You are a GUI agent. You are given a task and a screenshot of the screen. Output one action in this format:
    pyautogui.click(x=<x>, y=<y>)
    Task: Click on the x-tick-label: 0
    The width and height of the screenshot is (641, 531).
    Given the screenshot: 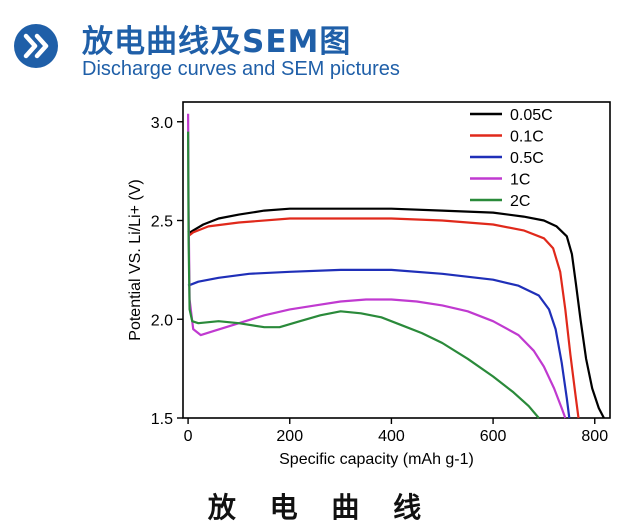 What is the action you would take?
    pyautogui.click(x=188, y=436)
    